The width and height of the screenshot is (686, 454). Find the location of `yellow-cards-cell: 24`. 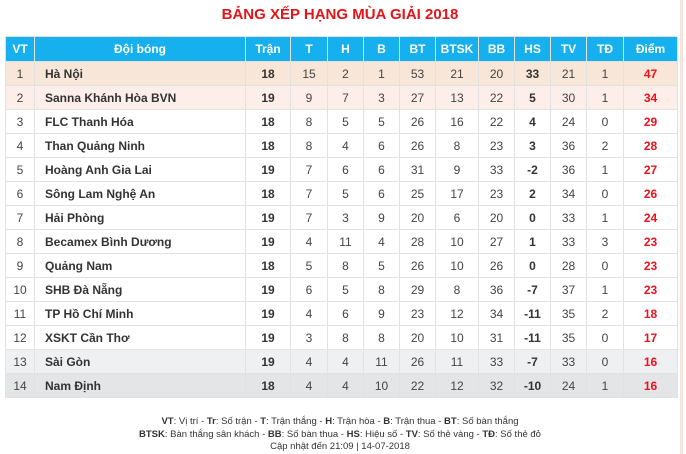

yellow-cards-cell: 24 is located at coordinates (568, 121).